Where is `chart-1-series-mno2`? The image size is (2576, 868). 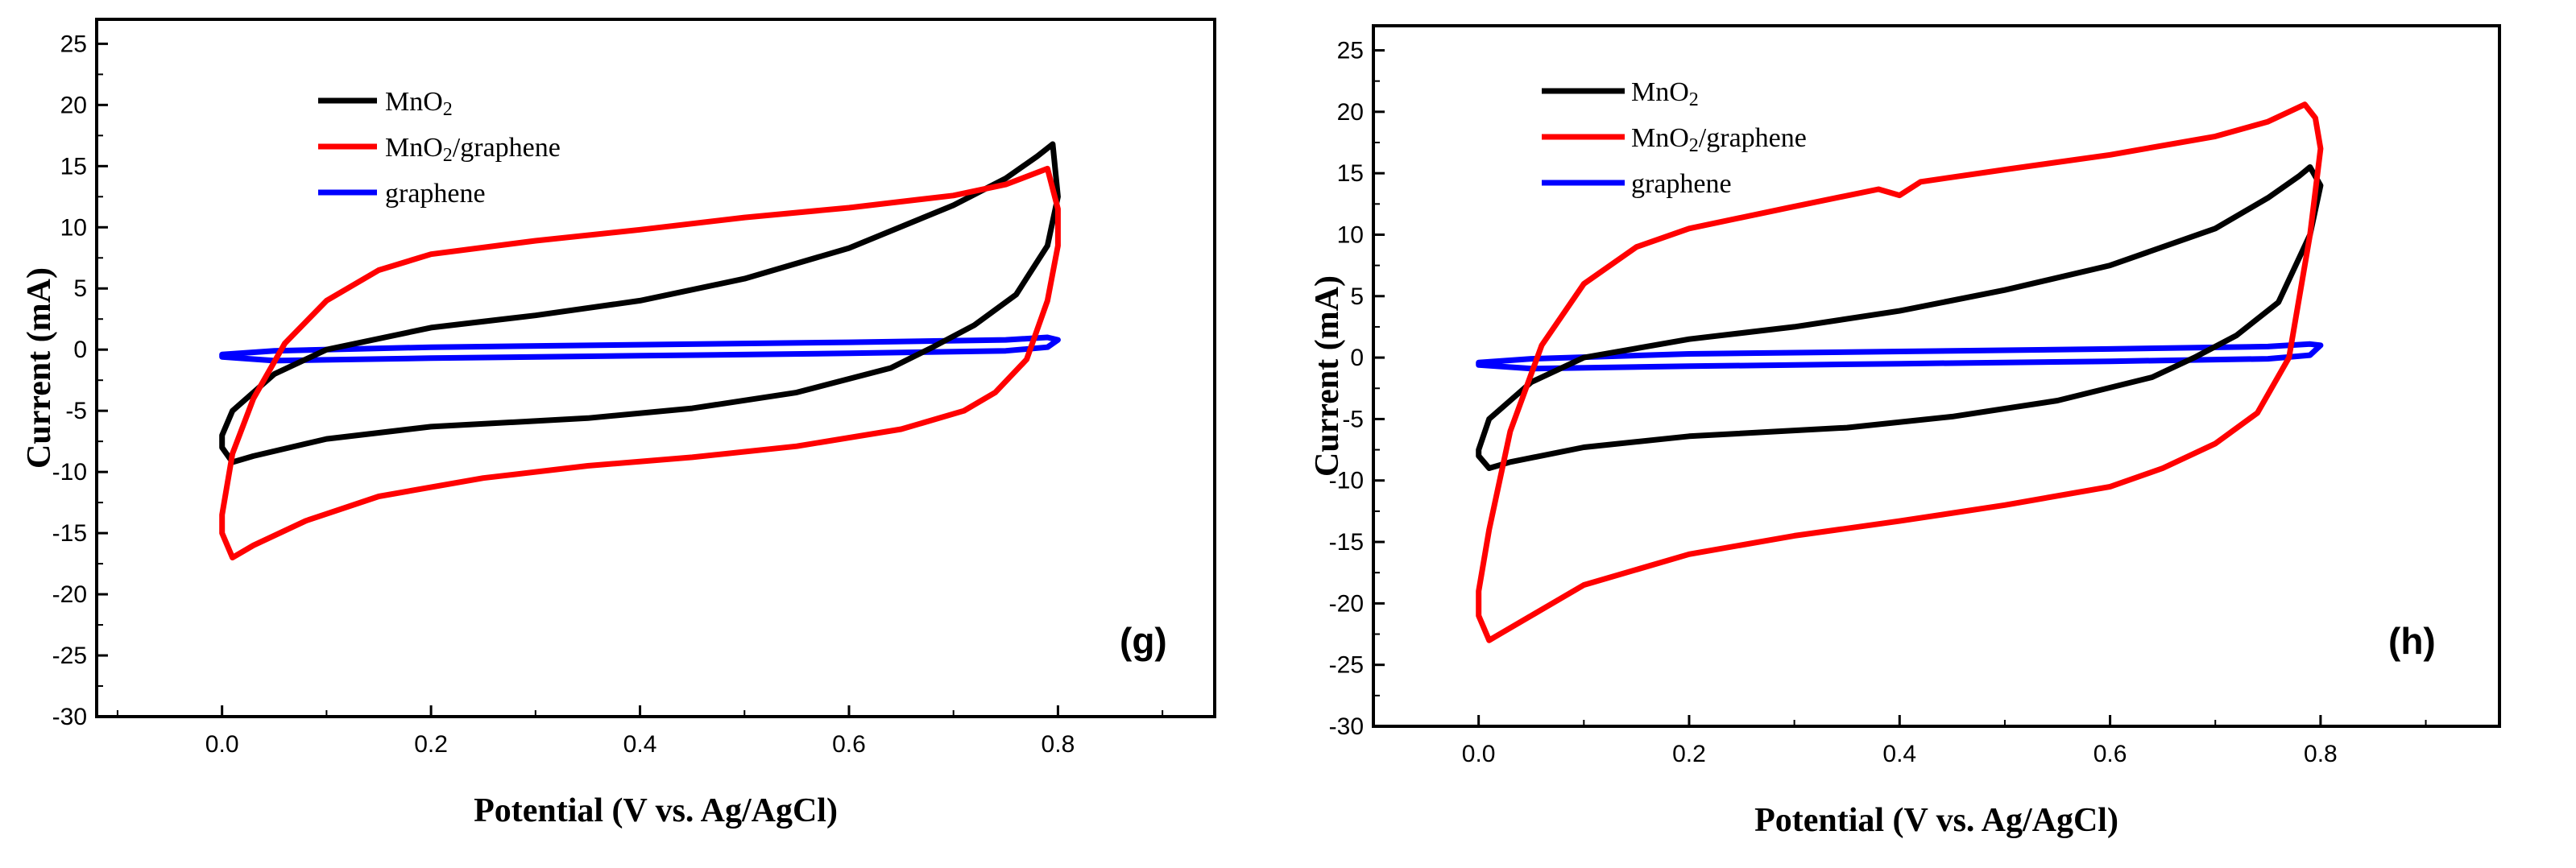
chart-1-series-mno2 is located at coordinates (1900, 317).